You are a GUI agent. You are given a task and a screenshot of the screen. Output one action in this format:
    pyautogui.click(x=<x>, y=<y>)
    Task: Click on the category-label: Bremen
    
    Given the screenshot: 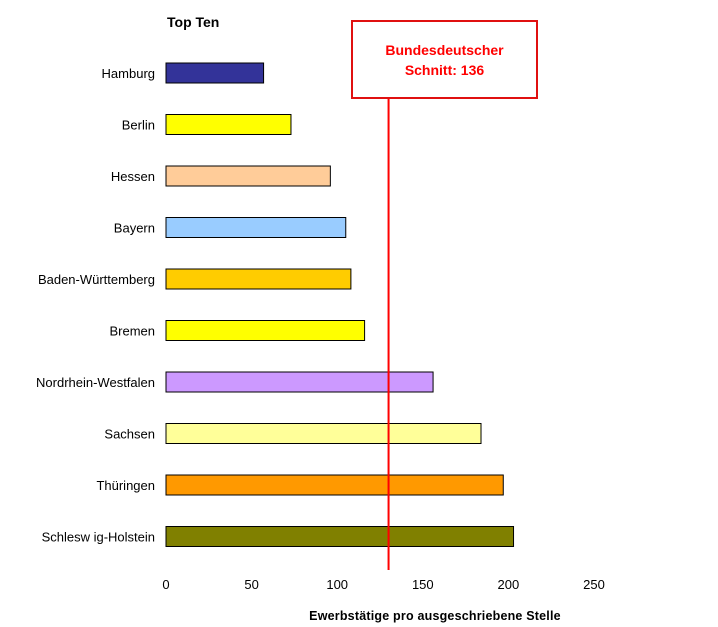 What is the action you would take?
    pyautogui.click(x=132, y=331)
    